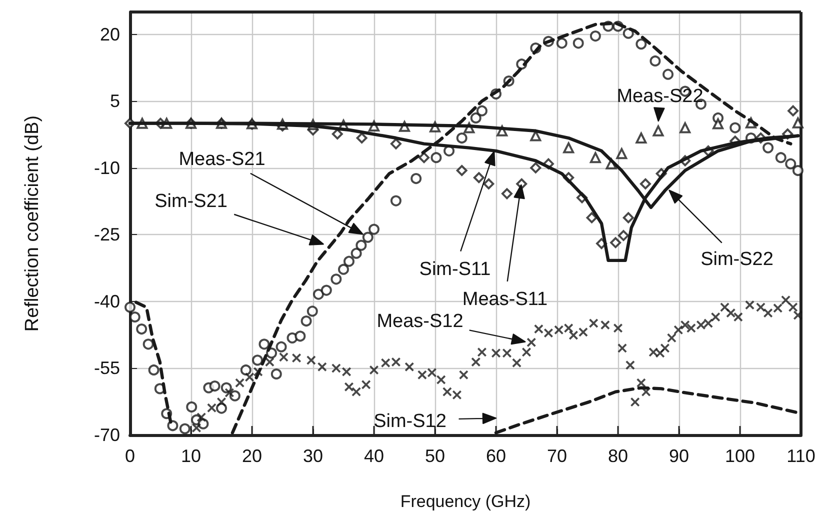  I want to click on annotation: Meas-S12, so click(420, 321).